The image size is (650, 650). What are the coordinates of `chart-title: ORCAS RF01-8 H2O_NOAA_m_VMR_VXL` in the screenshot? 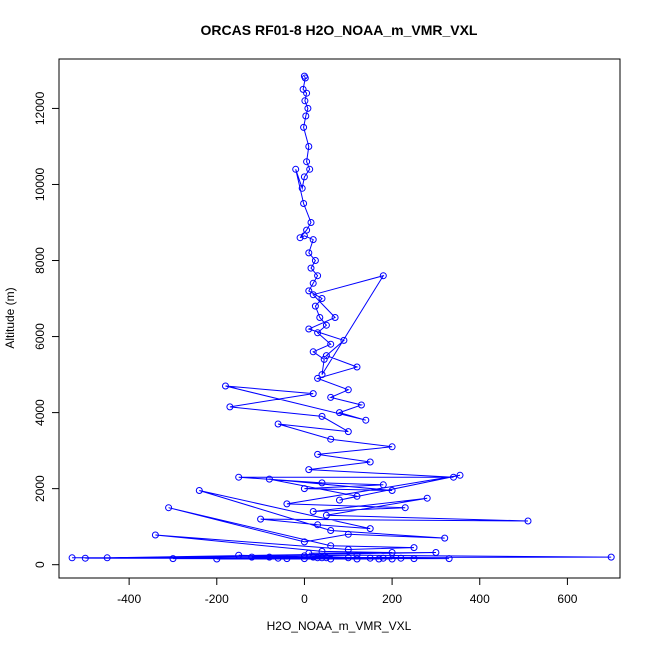 It's located at (339, 30).